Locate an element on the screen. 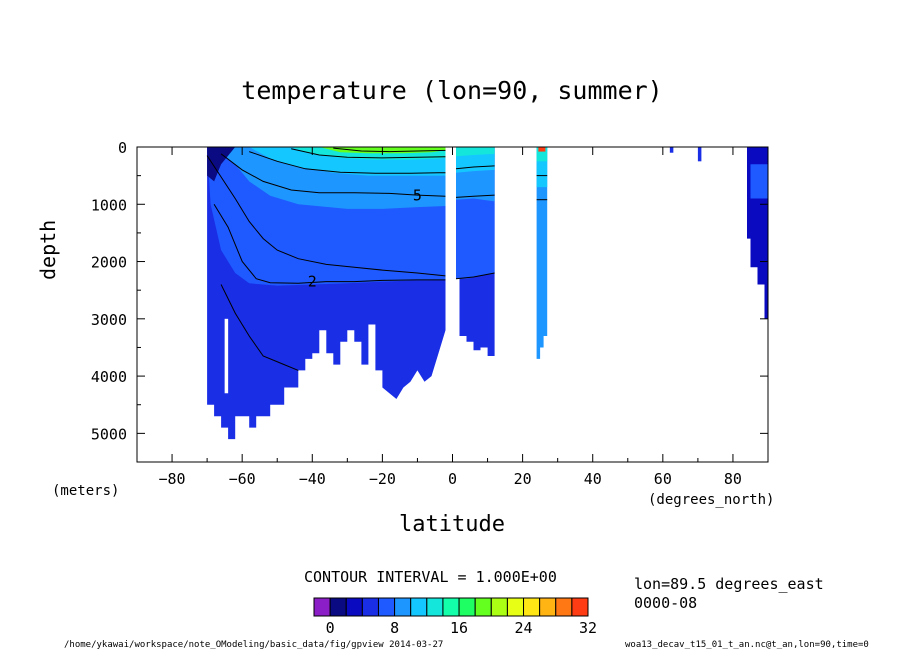  y-tick-label: 2000 is located at coordinates (109, 263).